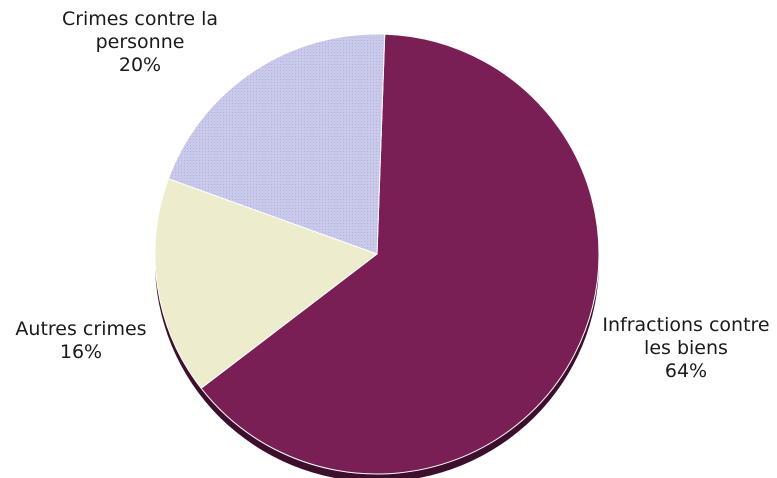 The width and height of the screenshot is (777, 478). I want to click on slice-label-line: Autres crimes, so click(81, 329).